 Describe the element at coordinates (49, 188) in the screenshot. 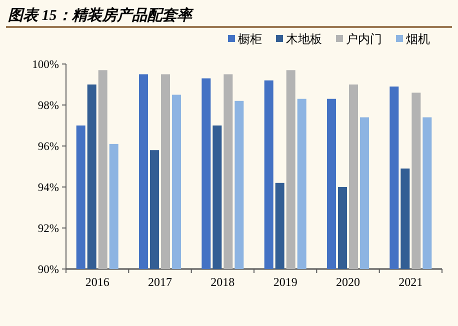

I see `y-tick-label: 94%` at that location.